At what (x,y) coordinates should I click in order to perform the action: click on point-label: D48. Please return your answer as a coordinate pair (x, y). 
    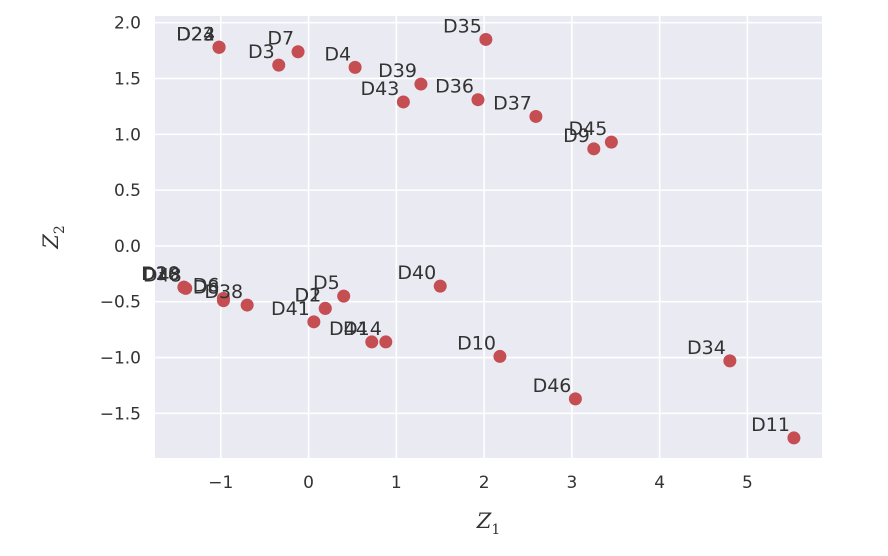
    Looking at the image, I should click on (162, 275).